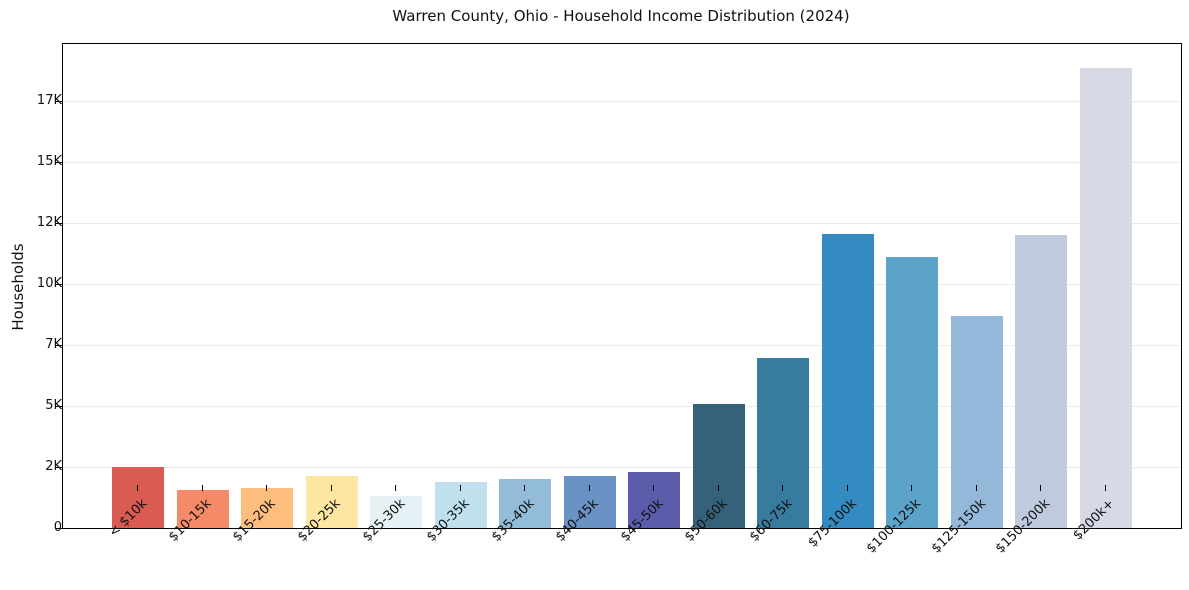  I want to click on y-tick-label: 15K, so click(49, 162).